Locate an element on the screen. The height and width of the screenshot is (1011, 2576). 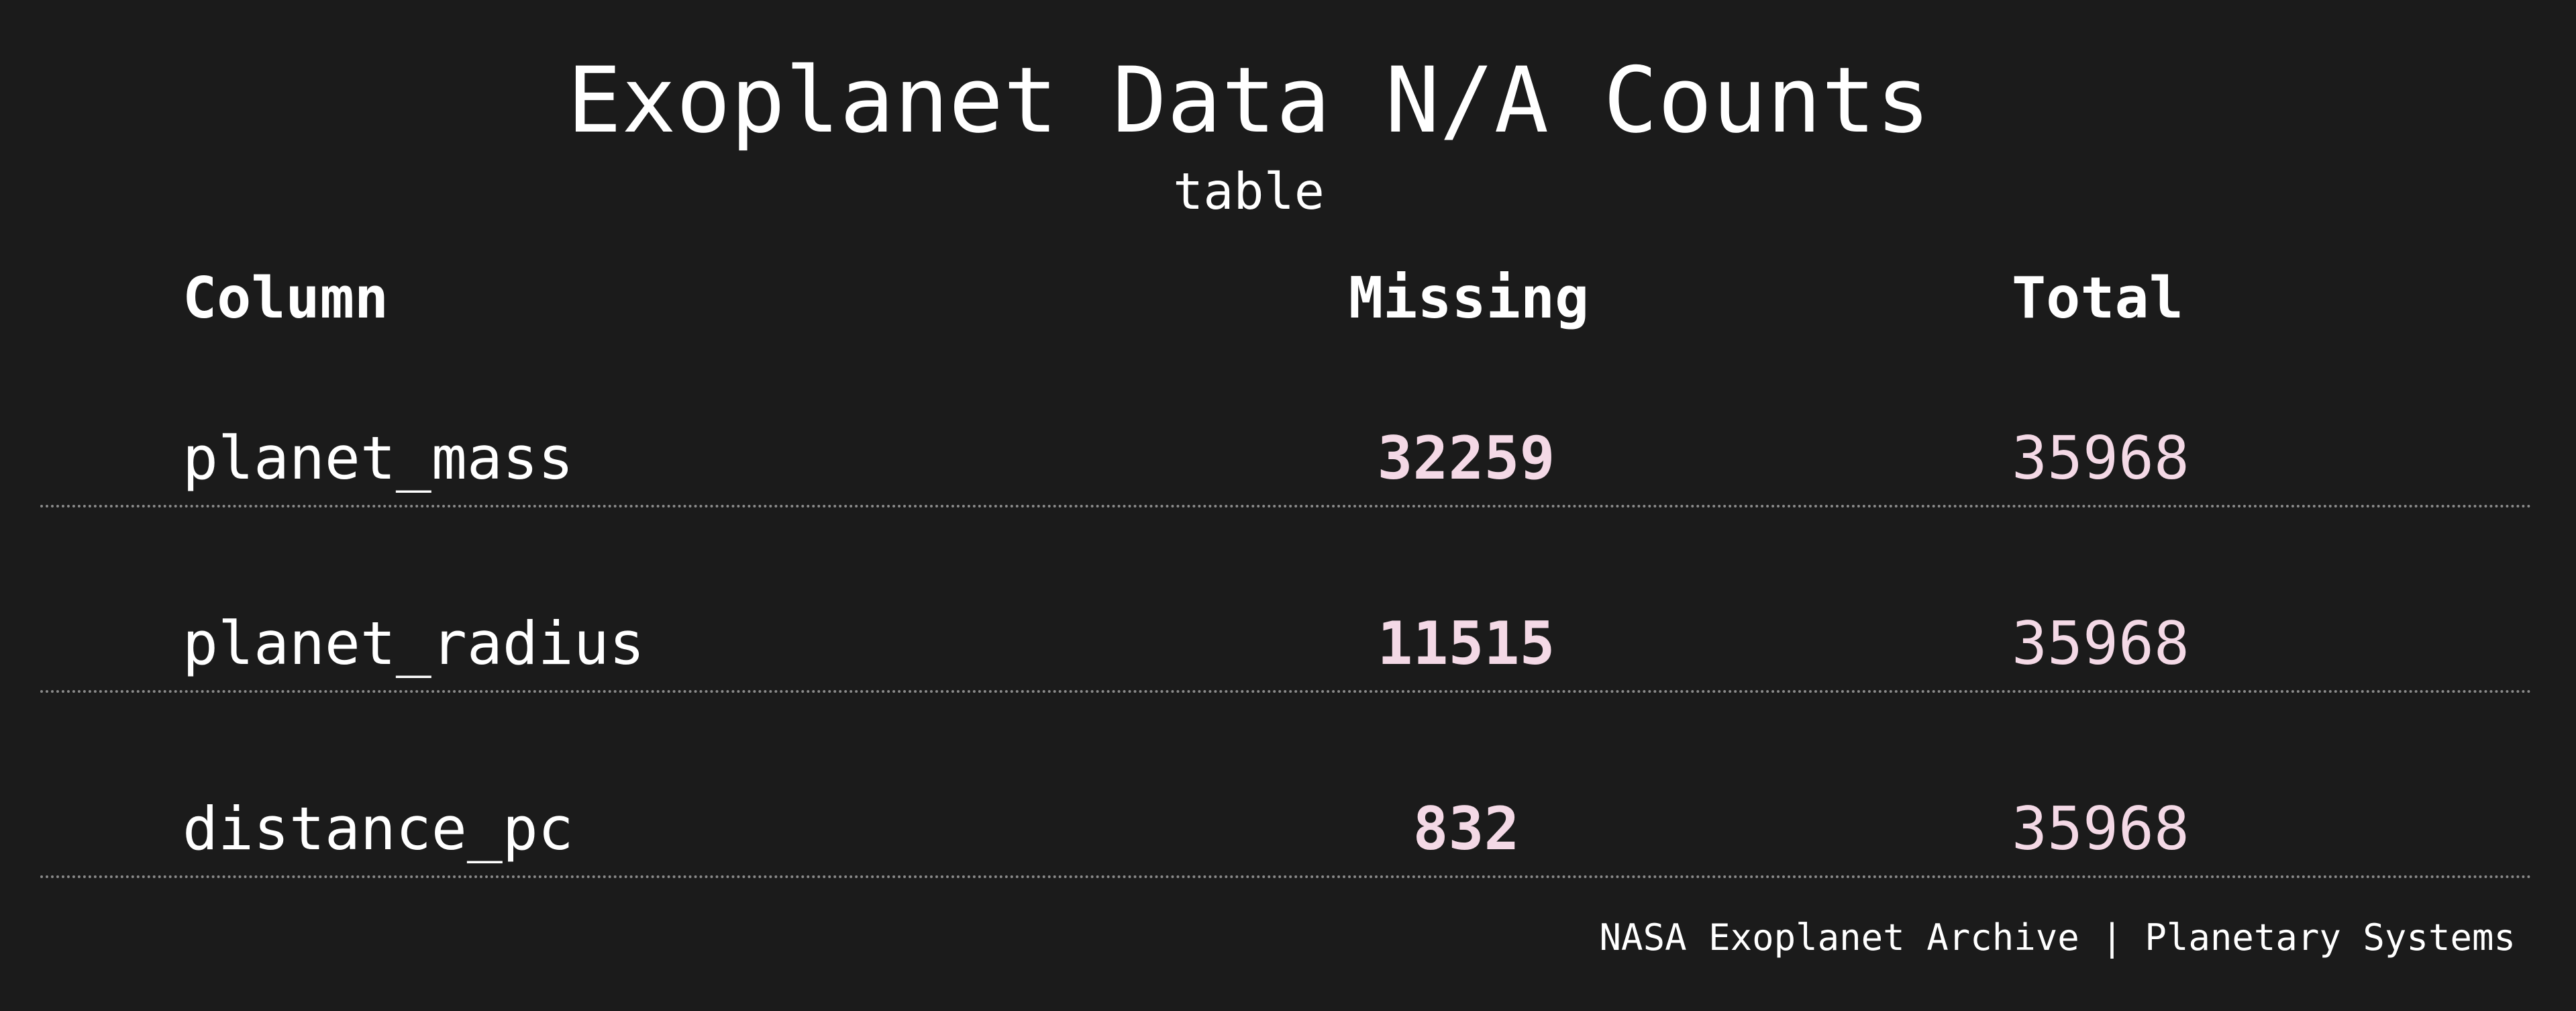
chart-title: Exoplanet Data N/A Counts is located at coordinates (1248, 100).